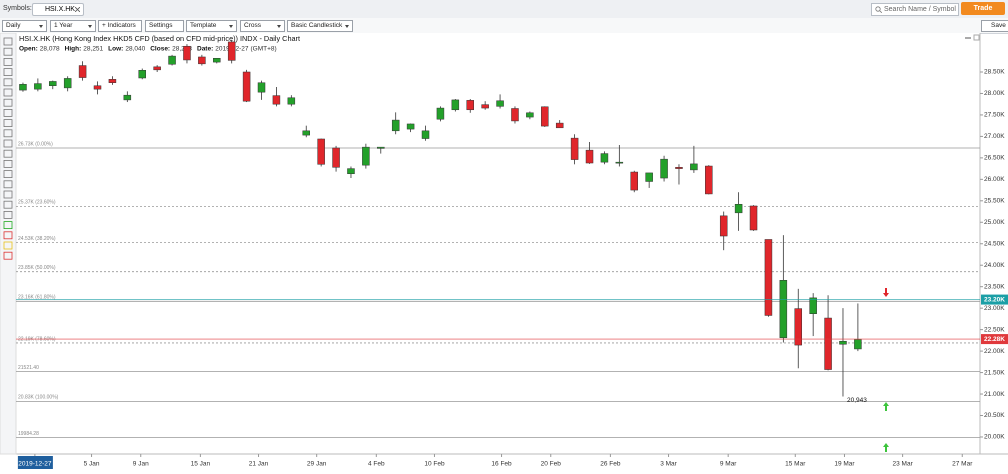 The height and width of the screenshot is (474, 1008). I want to click on x-tick-label: 3 Mar, so click(668, 464).